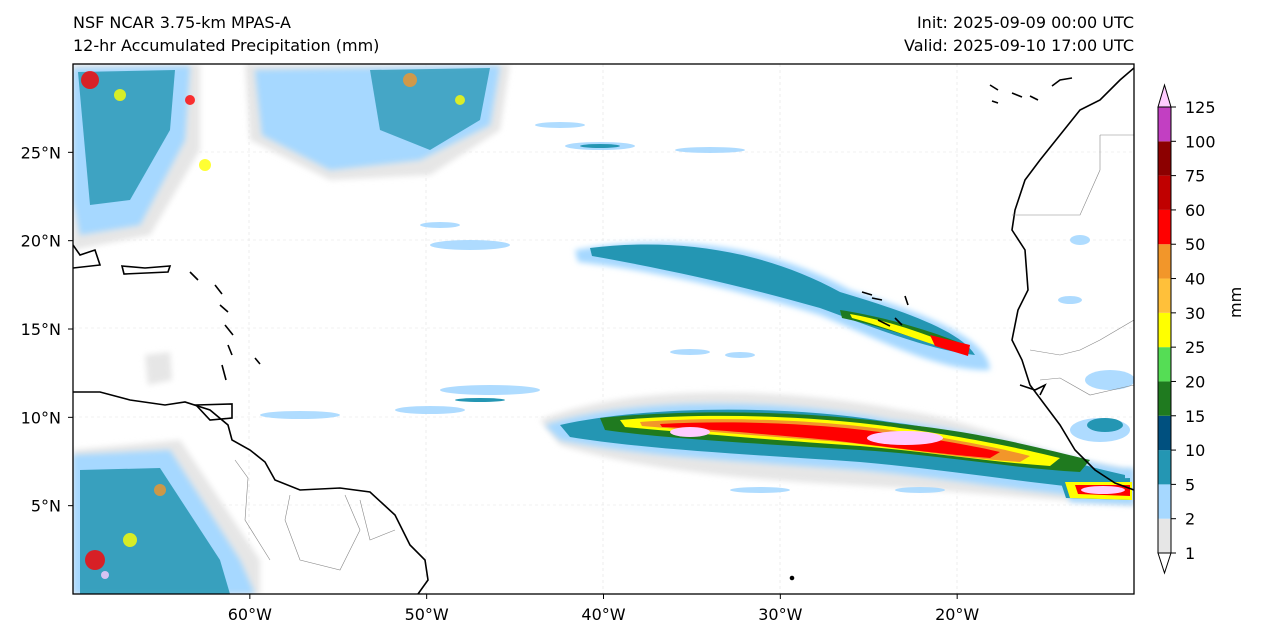 This screenshot has width=1262, height=639. Describe the element at coordinates (41, 417) in the screenshot. I see `lat-tick-label: 10°N` at that location.